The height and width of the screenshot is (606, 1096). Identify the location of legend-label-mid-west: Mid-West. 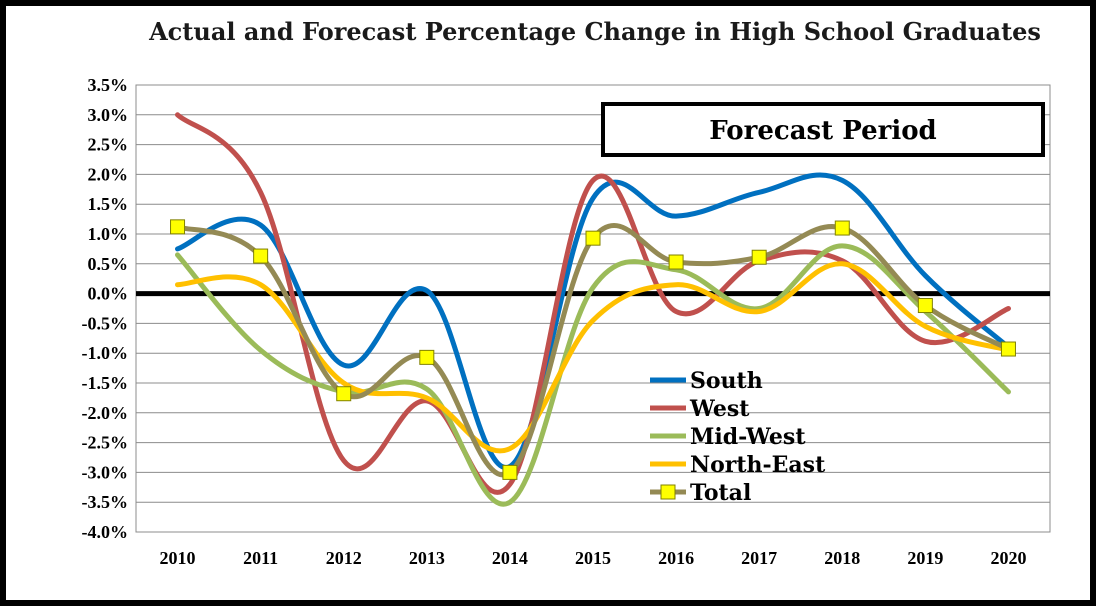
(748, 437).